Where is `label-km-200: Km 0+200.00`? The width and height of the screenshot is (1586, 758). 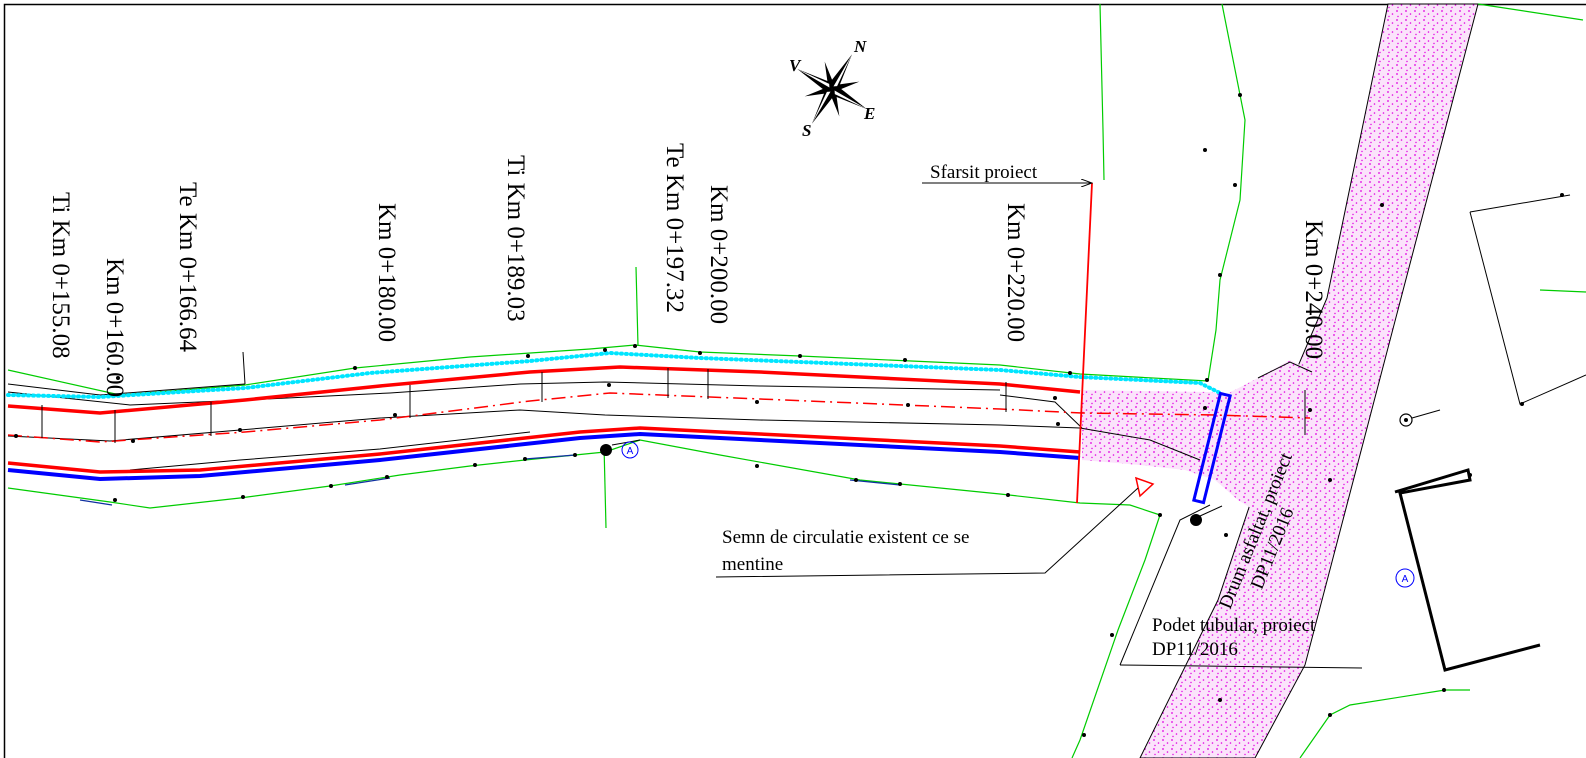
label-km-200: Km 0+200.00 is located at coordinates (718, 254).